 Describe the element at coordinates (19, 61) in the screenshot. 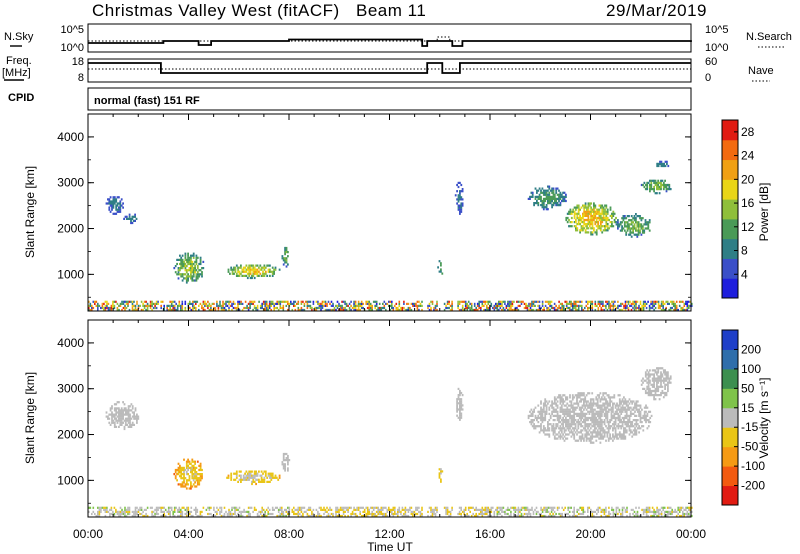

I see `freq-label-line1: Freq.` at that location.